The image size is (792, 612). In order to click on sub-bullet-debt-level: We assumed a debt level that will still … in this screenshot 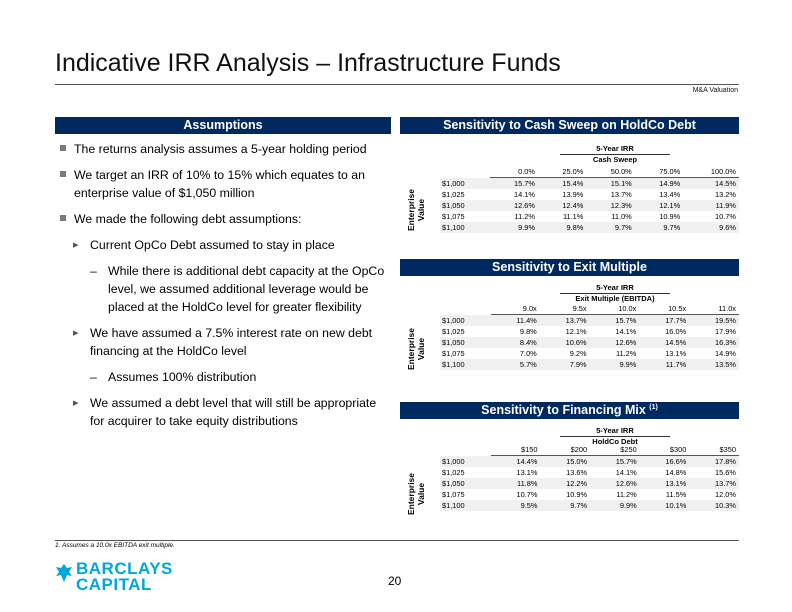, I will do `click(225, 412)`.